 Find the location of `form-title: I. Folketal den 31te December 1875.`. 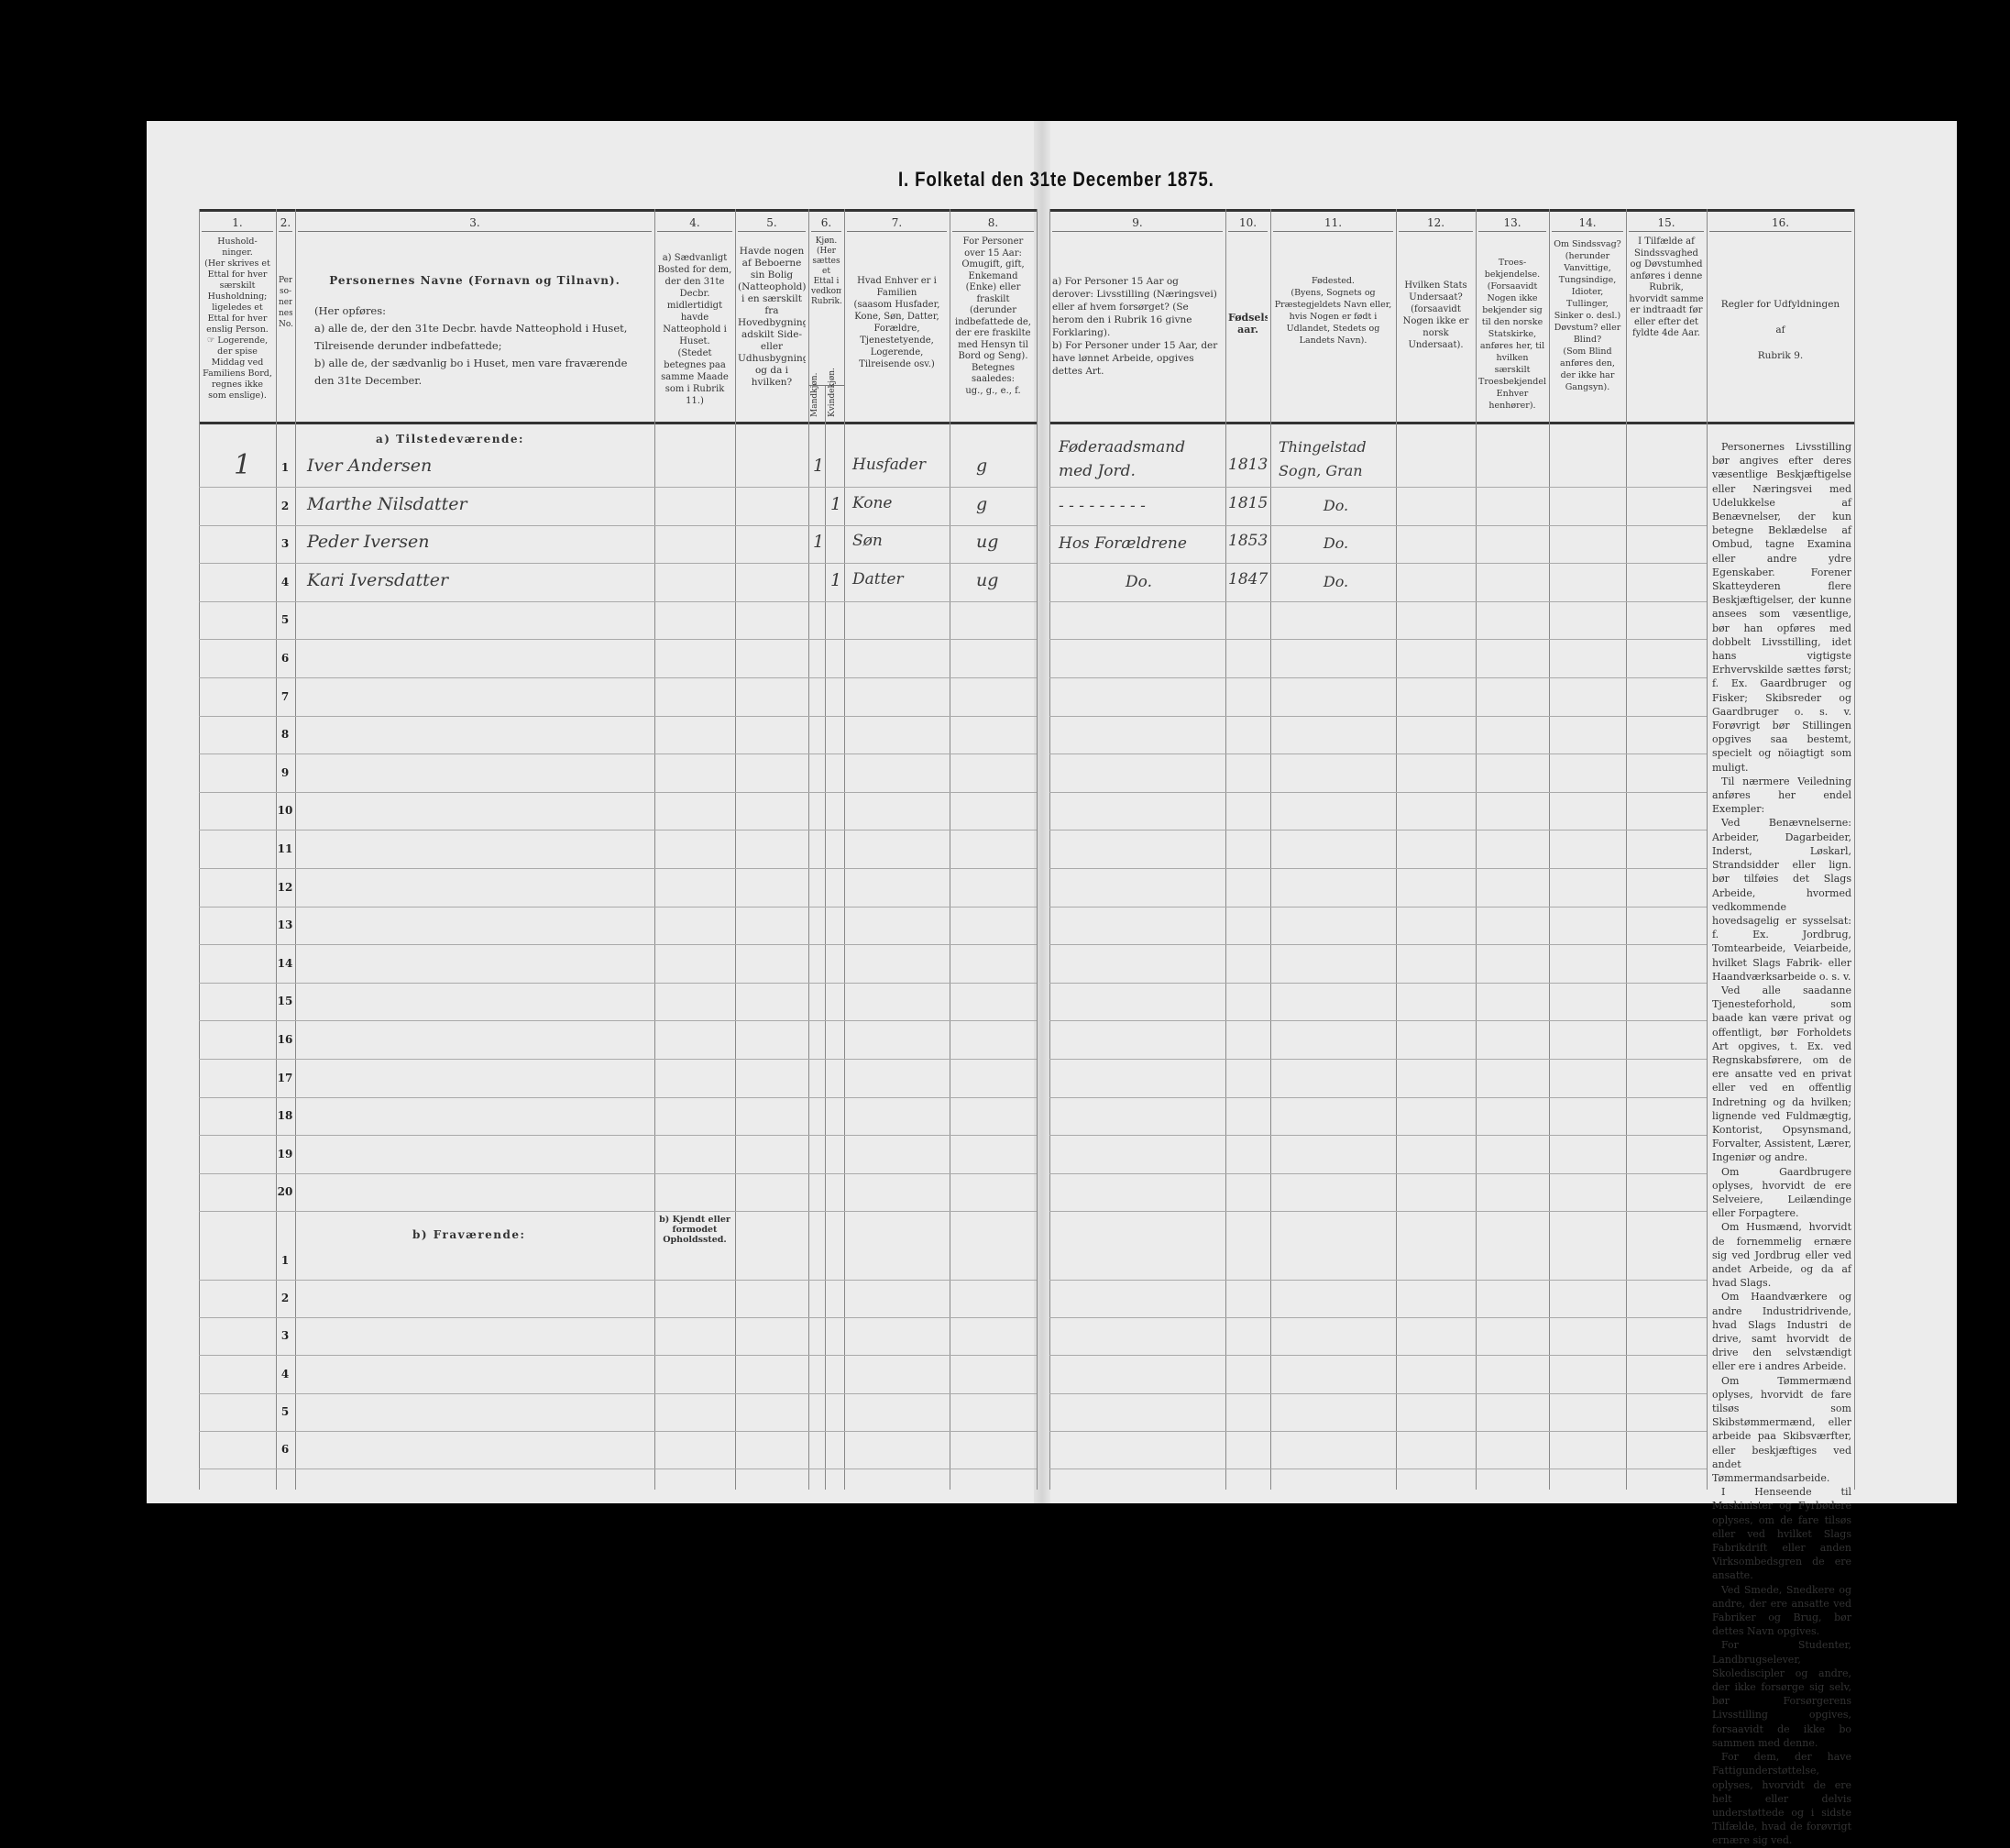

form-title: I. Folketal den 31te December 1875. is located at coordinates (1056, 179).